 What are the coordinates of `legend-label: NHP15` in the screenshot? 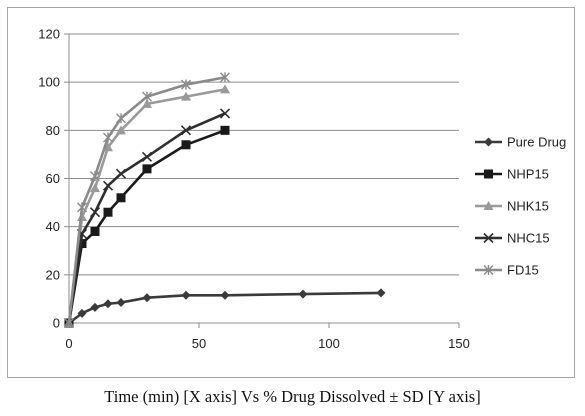 It's located at (528, 174).